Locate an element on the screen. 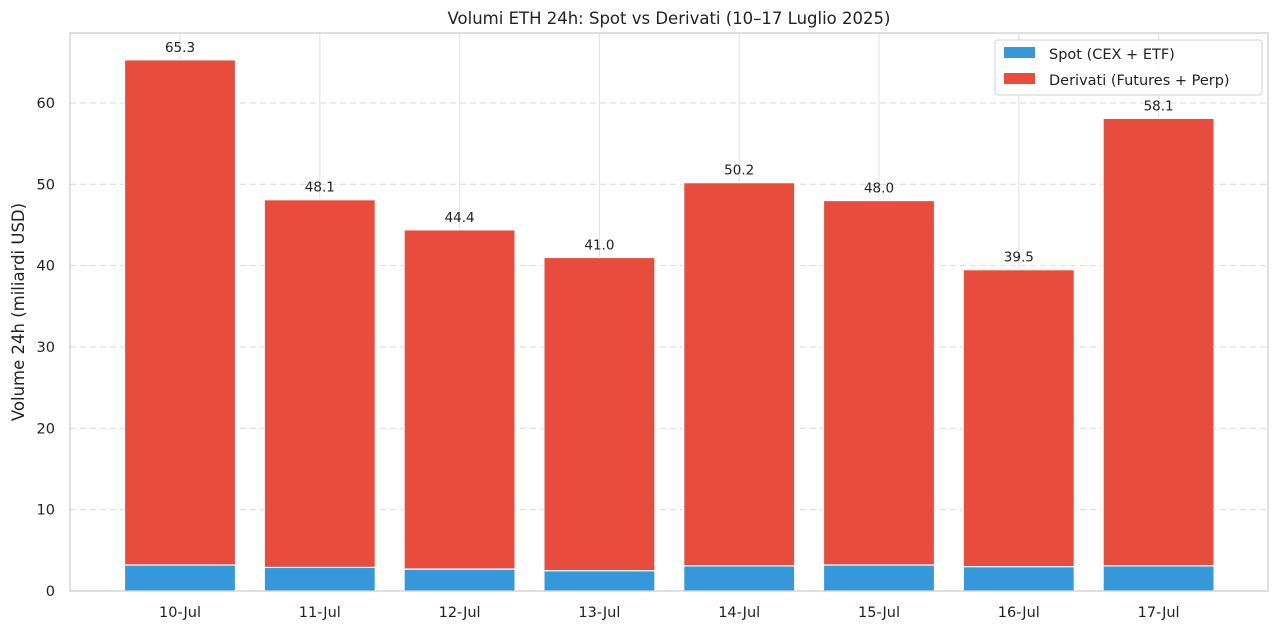  legend-box is located at coordinates (1128, 67).